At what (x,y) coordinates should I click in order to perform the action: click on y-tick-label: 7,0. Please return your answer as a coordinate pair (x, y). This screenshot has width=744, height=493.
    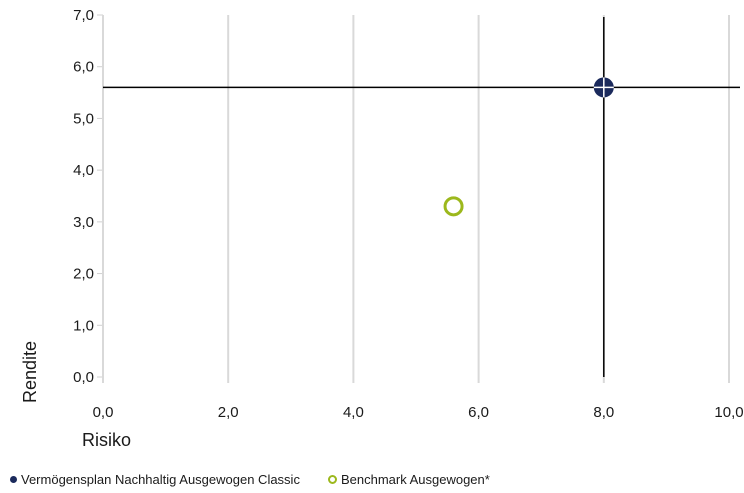
    Looking at the image, I should click on (83, 15).